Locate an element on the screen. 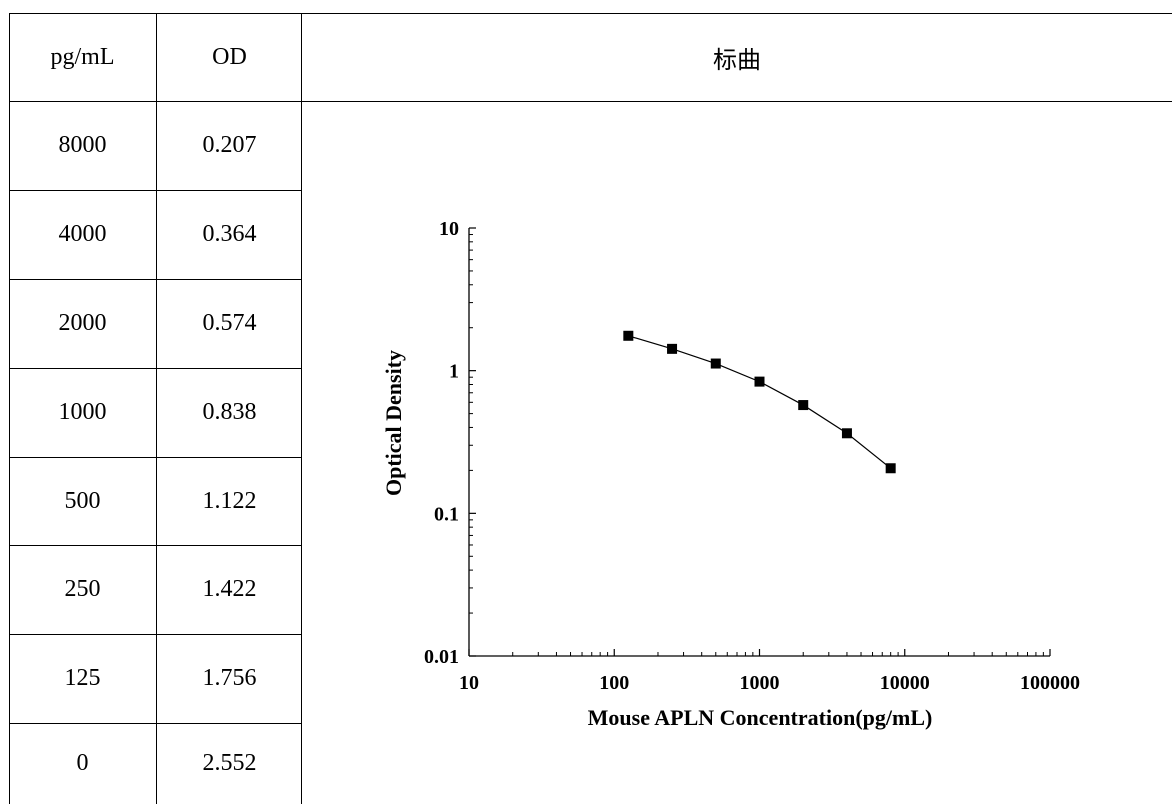 The height and width of the screenshot is (804, 1172). x-axis-title: Mouse APLN Concentration(pg/mL) is located at coordinates (760, 717).